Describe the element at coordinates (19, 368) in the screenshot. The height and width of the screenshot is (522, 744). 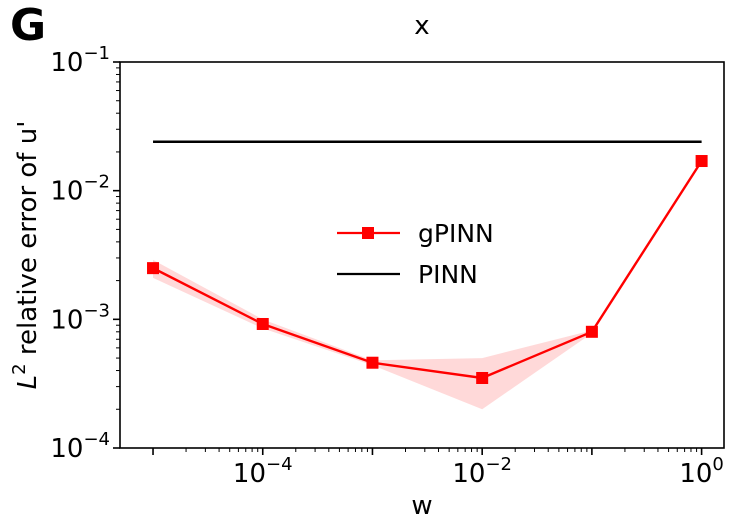
I see `y-axis-label-sup: 2` at that location.